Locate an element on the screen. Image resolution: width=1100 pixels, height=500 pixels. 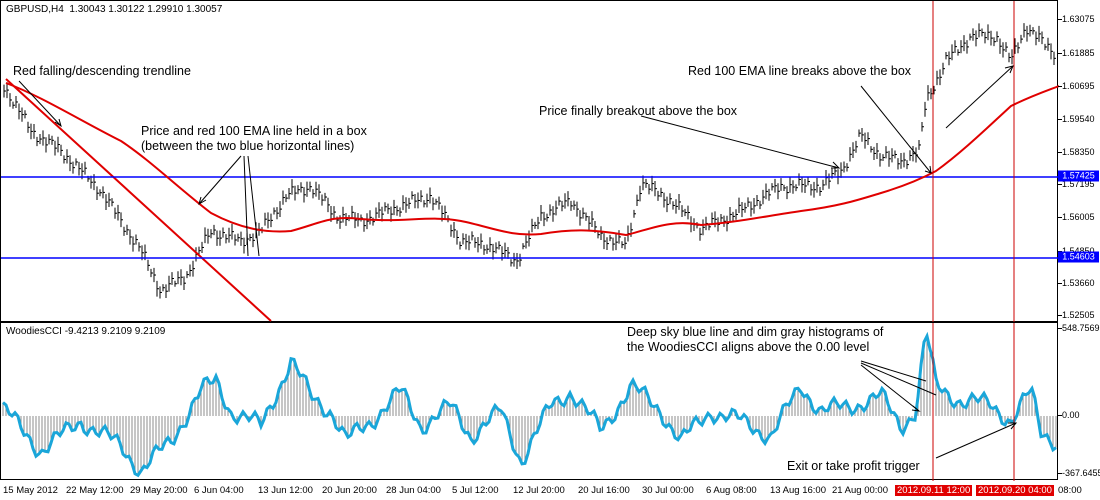
cci-axis-label: 548.7569 is located at coordinates (1081, 328).